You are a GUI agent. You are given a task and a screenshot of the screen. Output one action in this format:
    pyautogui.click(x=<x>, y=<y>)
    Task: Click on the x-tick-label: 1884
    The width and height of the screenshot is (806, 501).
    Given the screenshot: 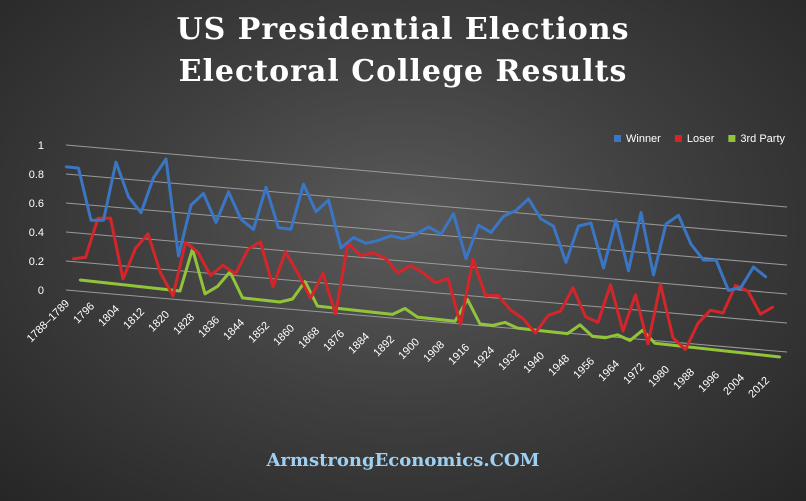 What is the action you would take?
    pyautogui.click(x=359, y=344)
    